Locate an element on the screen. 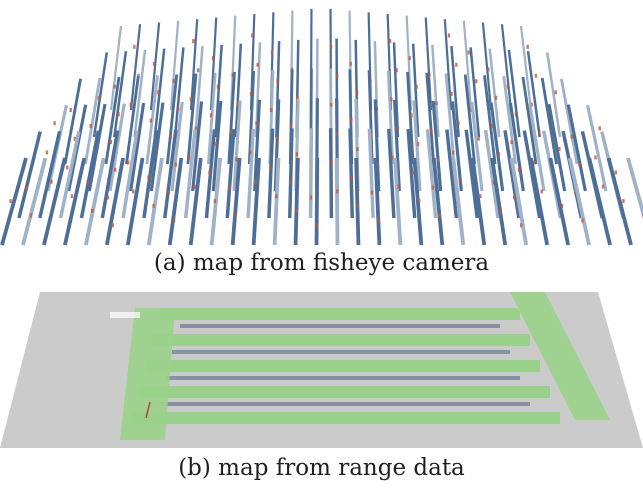 The image size is (643, 488). cross-lane-right is located at coordinates (560, 356).